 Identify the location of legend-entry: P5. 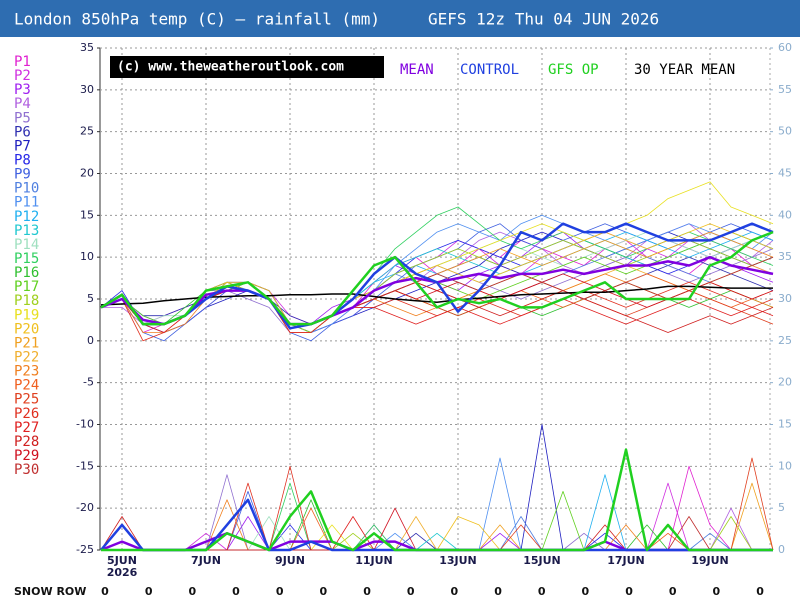
(22, 118).